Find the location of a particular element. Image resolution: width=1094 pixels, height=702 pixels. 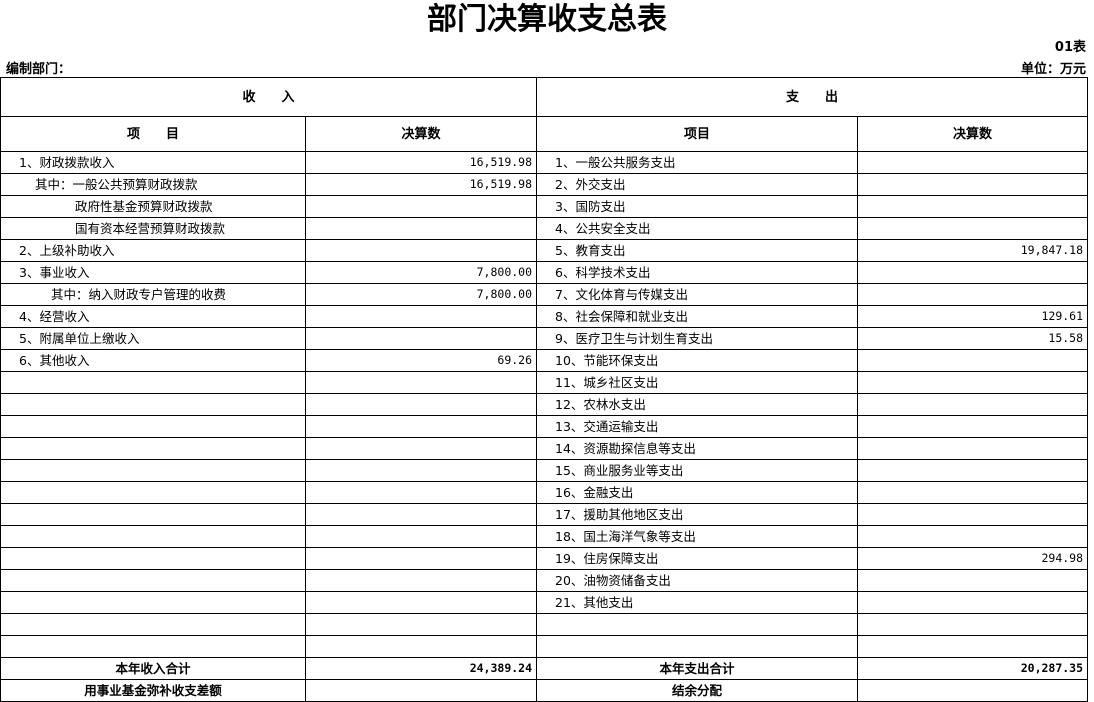

table-row: 18、国土海洋气象等支出 is located at coordinates (544, 536).